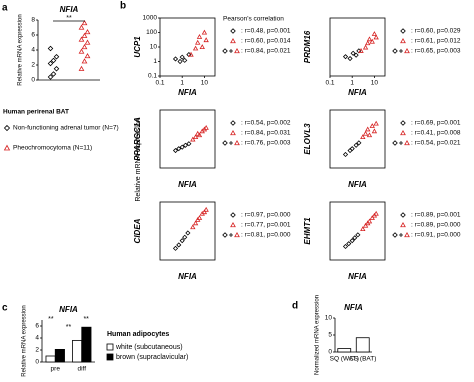 This screenshot has height=382, width=474. What do you see at coordinates (137, 47) in the screenshot?
I see `y-axis-label: UCP1` at bounding box center [137, 47].